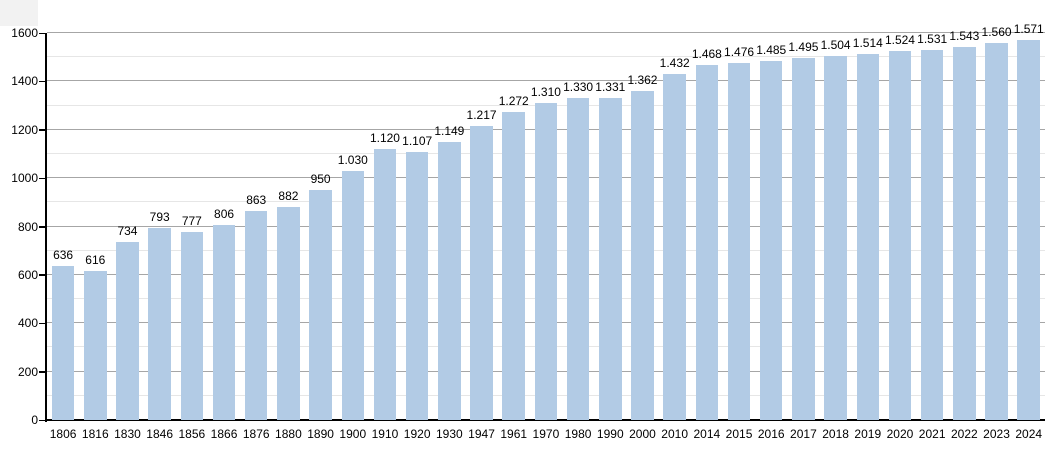  Describe the element at coordinates (964, 434) in the screenshot. I see `x-tick-label: 2022` at that location.